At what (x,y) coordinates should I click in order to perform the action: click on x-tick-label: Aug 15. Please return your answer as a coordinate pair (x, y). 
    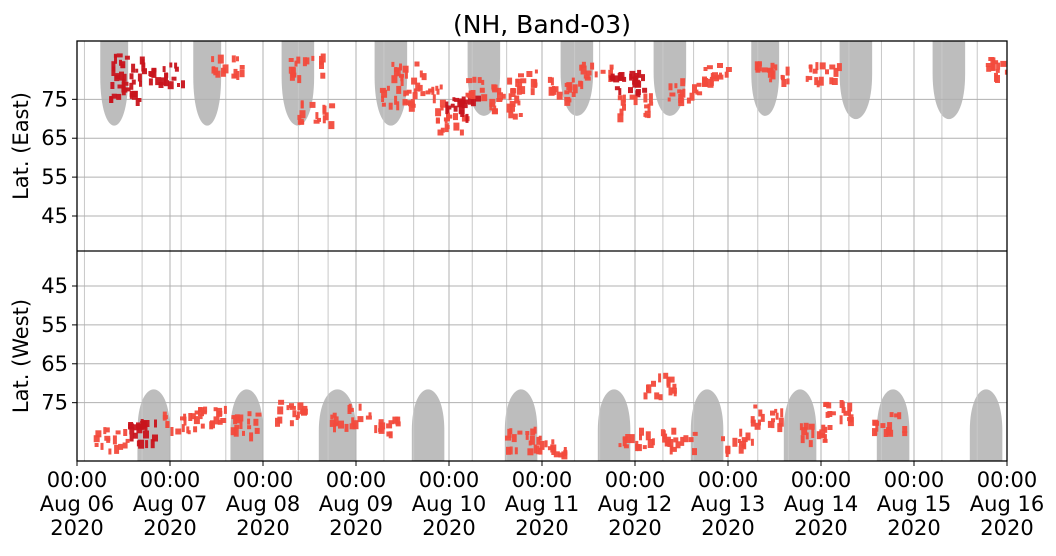
    Looking at the image, I should click on (914, 504).